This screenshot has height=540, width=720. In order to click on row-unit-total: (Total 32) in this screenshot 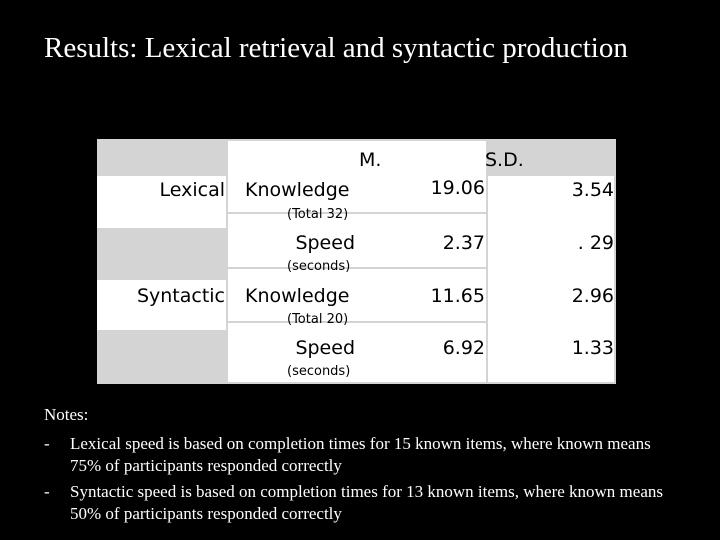, I will do `click(318, 214)`.